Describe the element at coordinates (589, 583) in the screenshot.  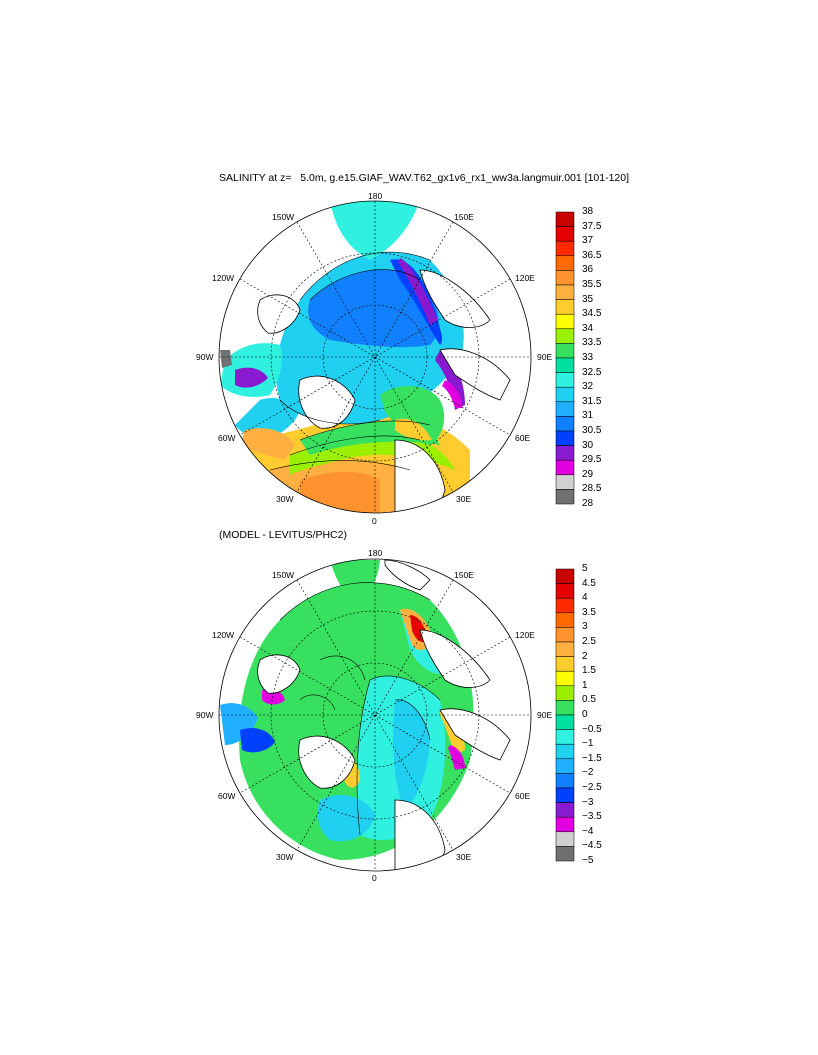
I see `colorbar-label: 4.5` at that location.